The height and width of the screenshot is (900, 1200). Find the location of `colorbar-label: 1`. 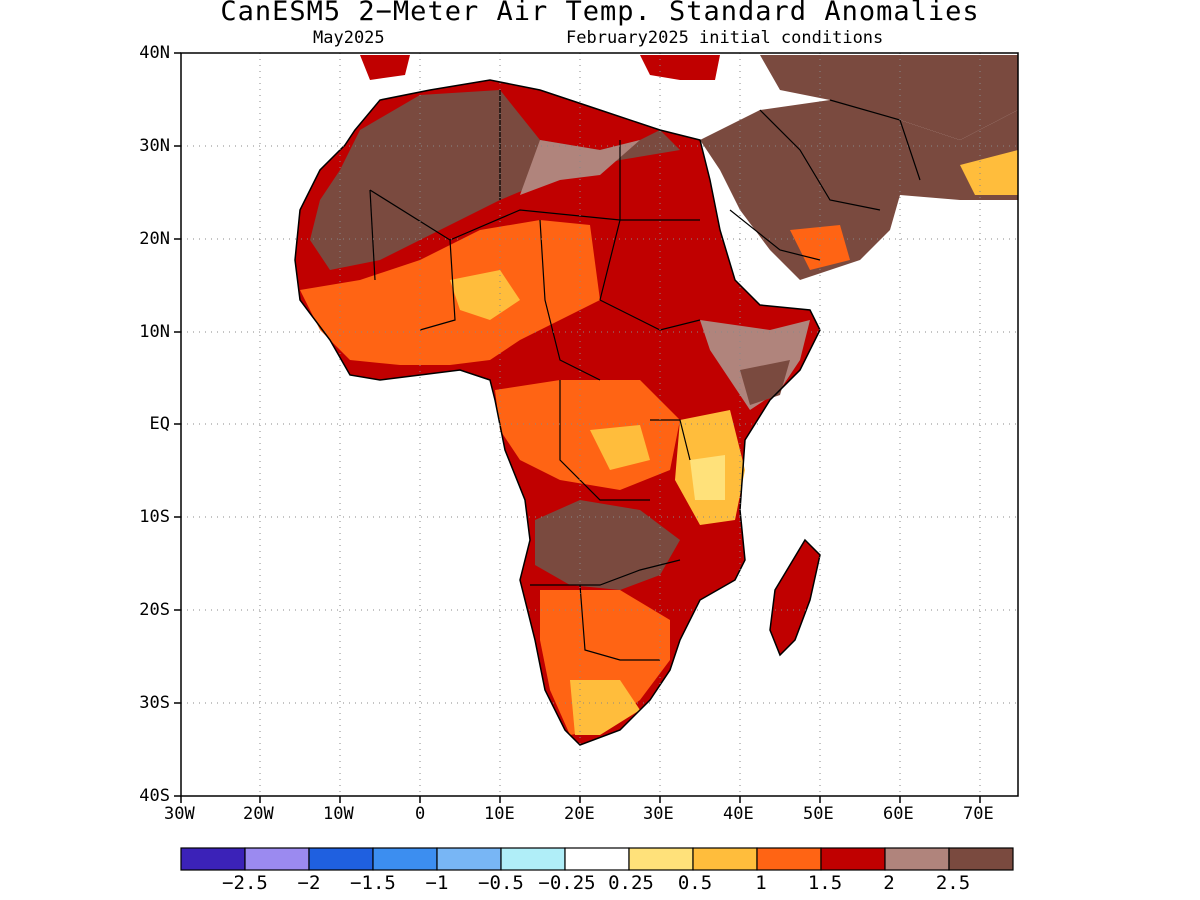

colorbar-label: 1 is located at coordinates (761, 883).